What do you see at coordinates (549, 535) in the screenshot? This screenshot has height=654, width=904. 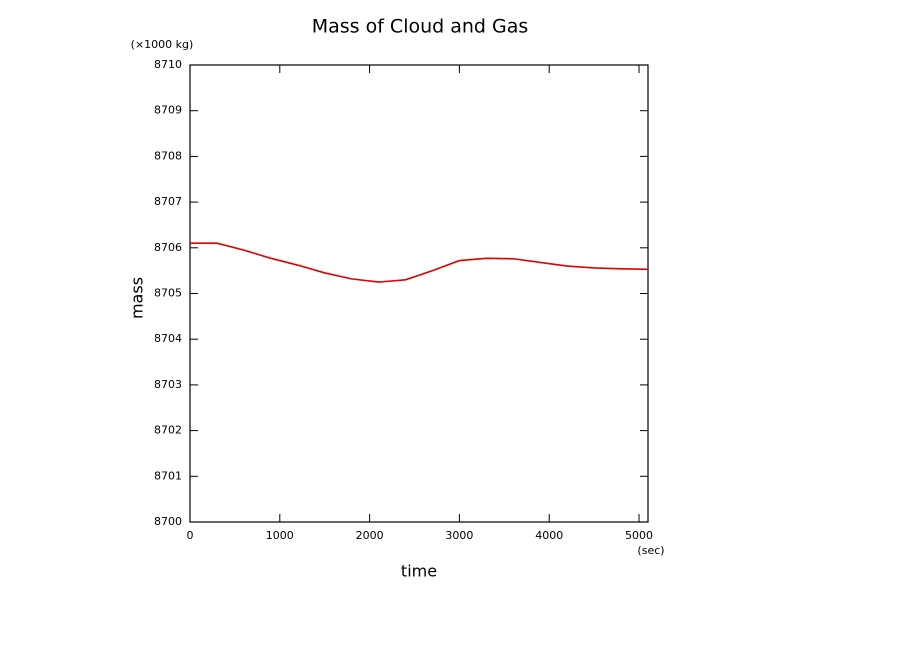 I see `x-tick-label: 4000` at bounding box center [549, 535].